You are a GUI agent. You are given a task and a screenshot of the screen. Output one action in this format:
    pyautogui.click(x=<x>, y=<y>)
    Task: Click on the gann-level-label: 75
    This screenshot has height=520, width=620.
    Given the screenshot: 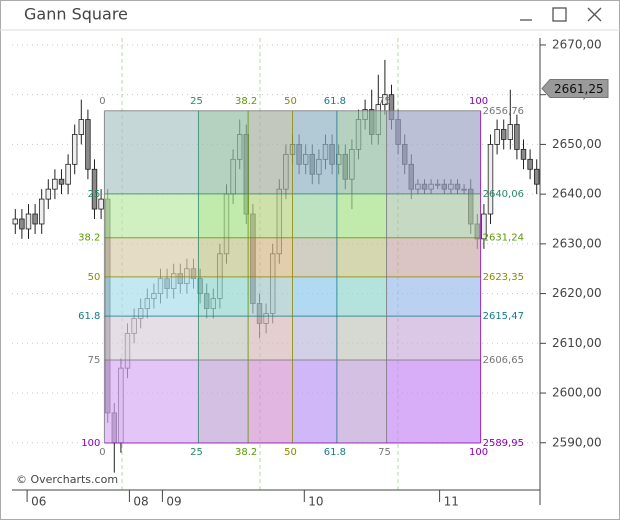 What is the action you would take?
    pyautogui.click(x=94, y=360)
    